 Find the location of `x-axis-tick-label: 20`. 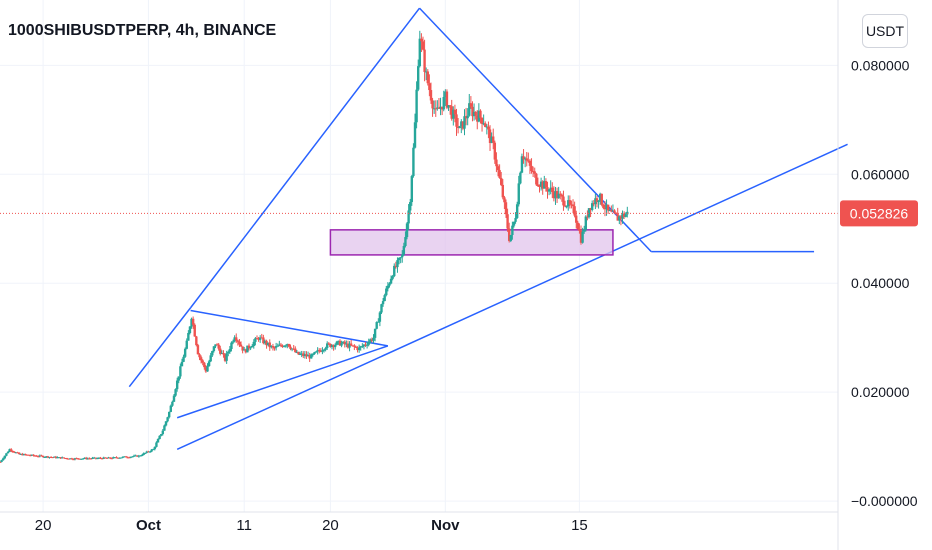

x-axis-tick-label: 20 is located at coordinates (43, 525).